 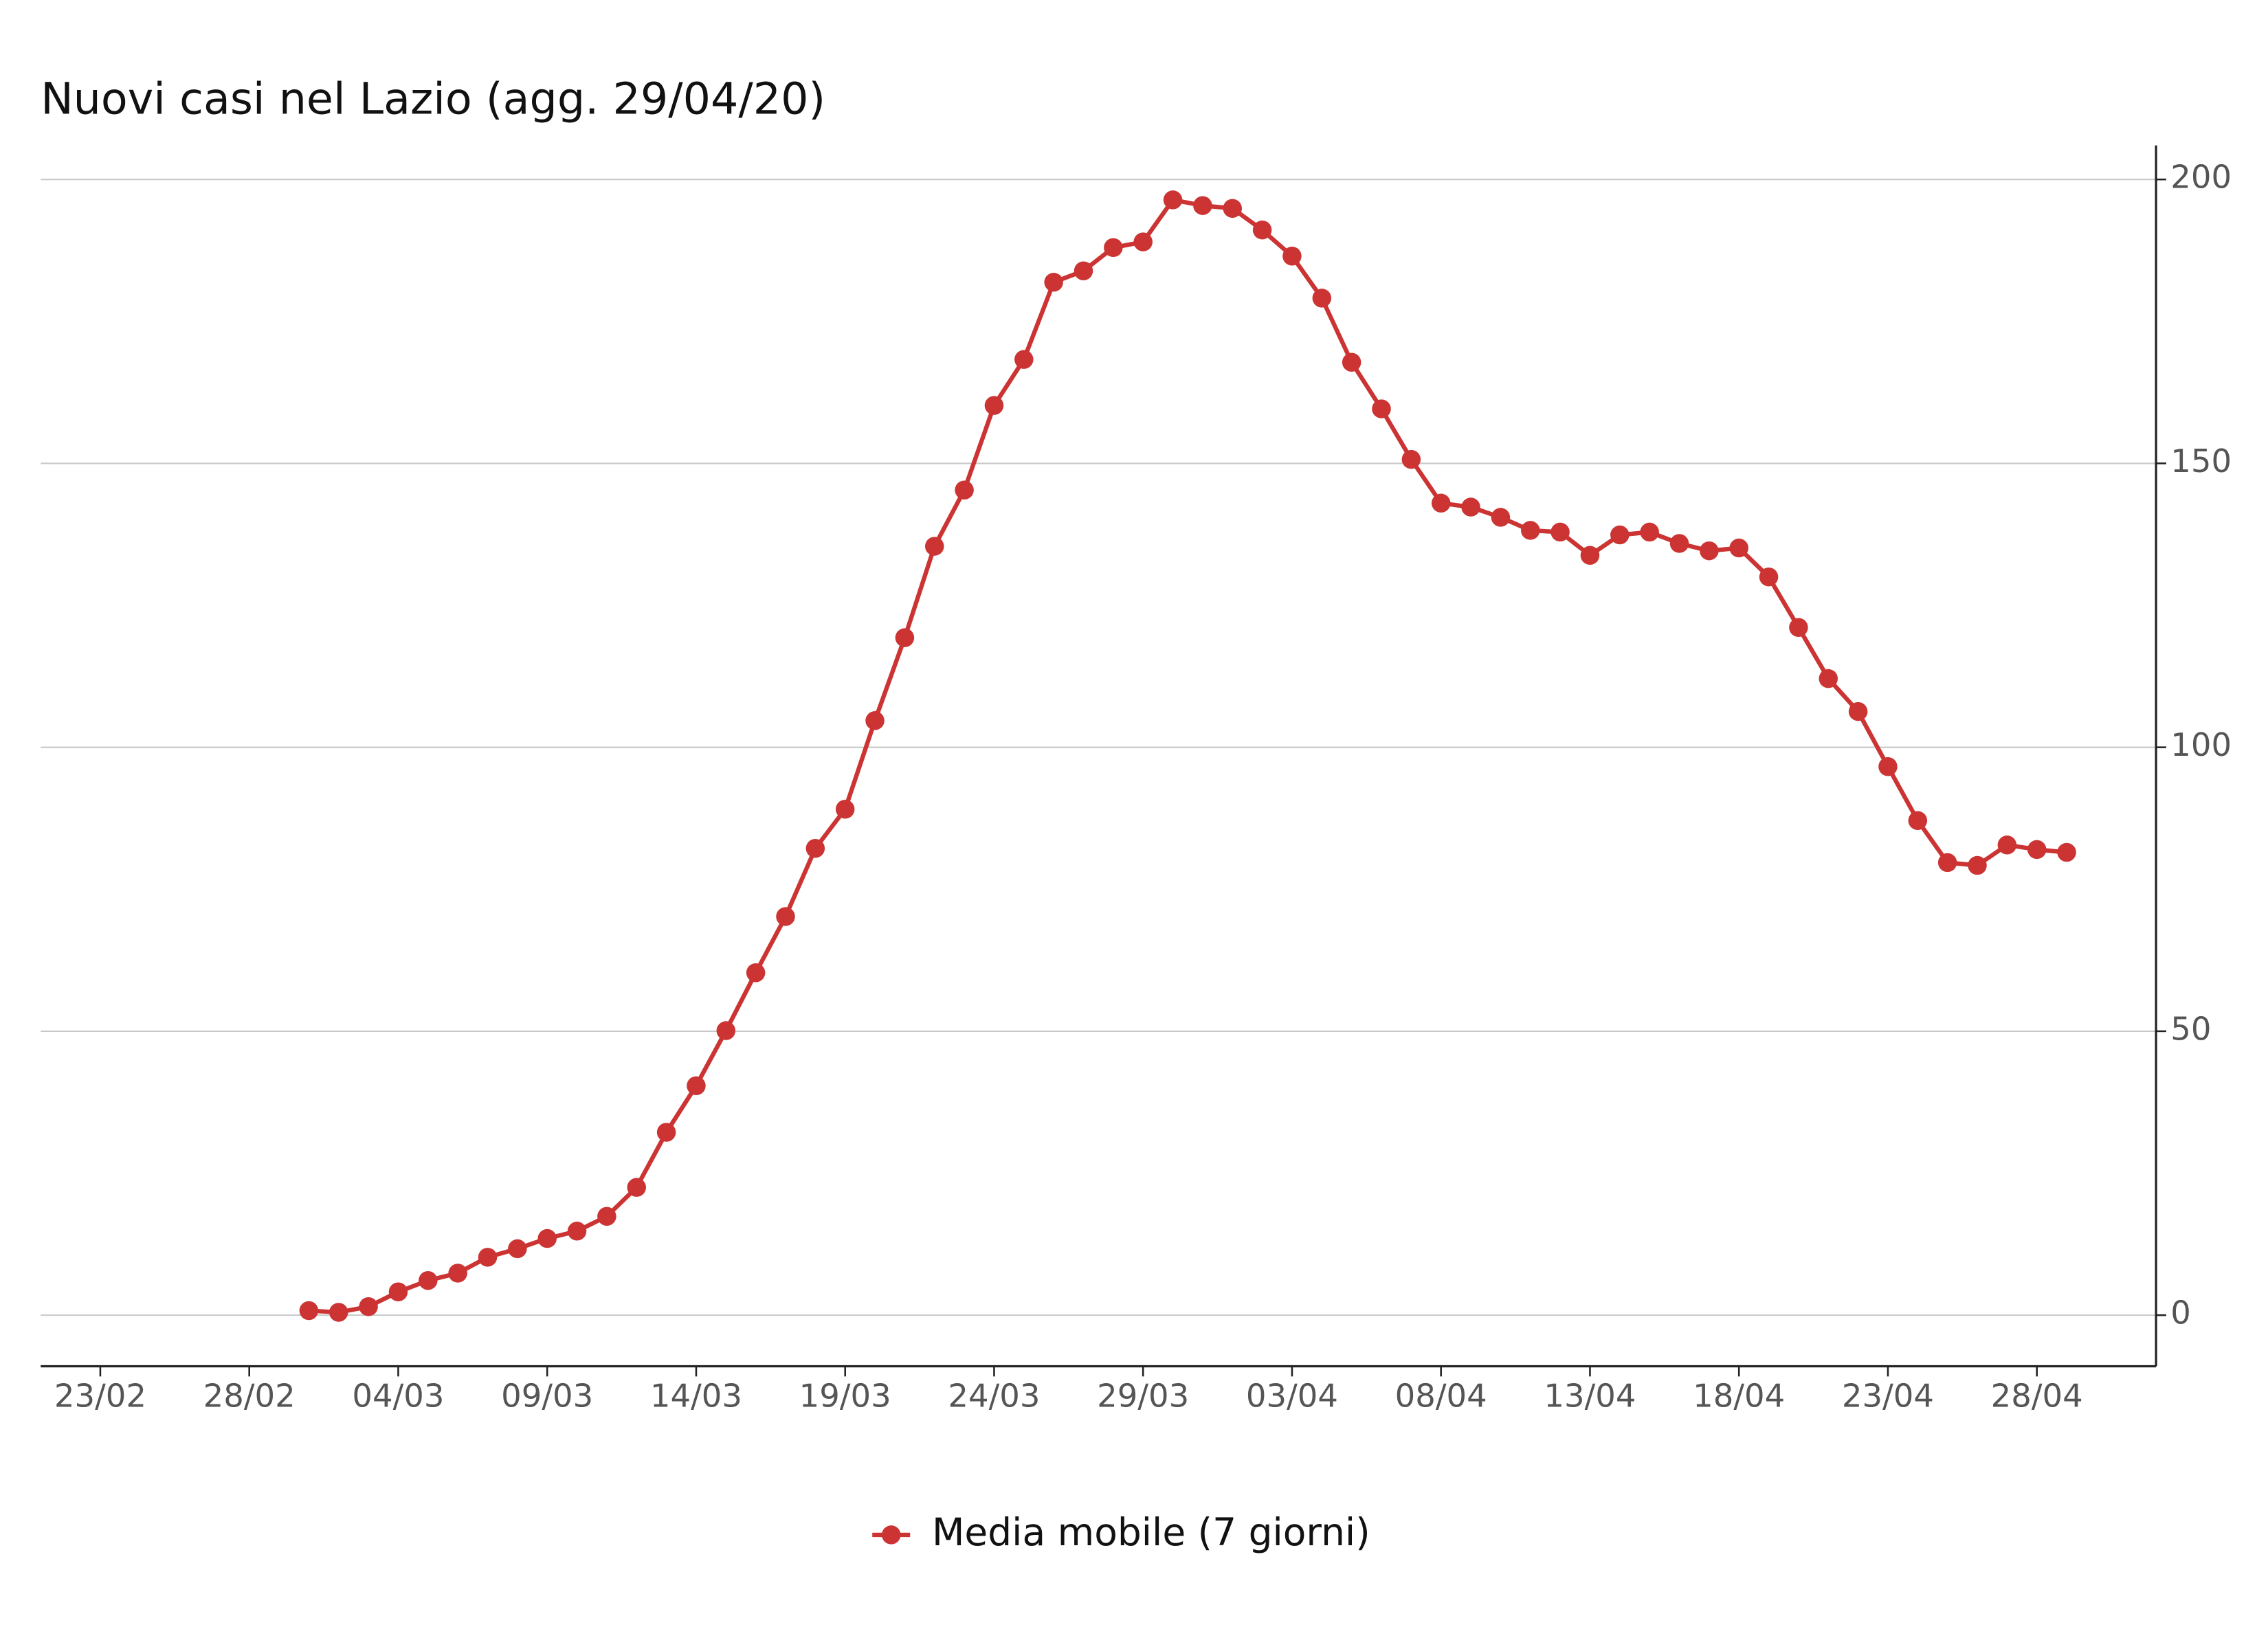 I want to click on chart-title: Nuovi casi nel Lazio (agg. 29/04/20), so click(x=433, y=99).